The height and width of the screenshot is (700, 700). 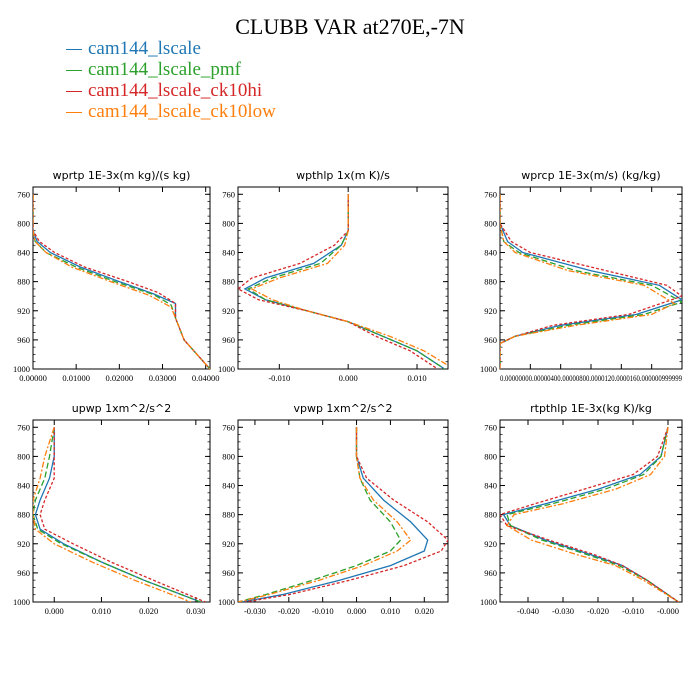 I want to click on panel-title: wprtp 1E-3x(m kg)/(s kg), so click(x=122, y=175).